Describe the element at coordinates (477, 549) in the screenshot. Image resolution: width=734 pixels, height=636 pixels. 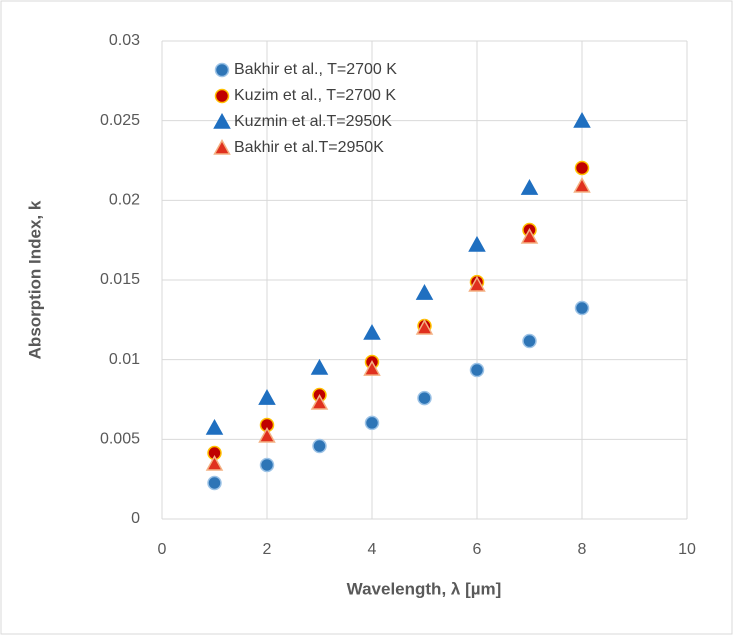
I see `x-tick-label: 6` at that location.